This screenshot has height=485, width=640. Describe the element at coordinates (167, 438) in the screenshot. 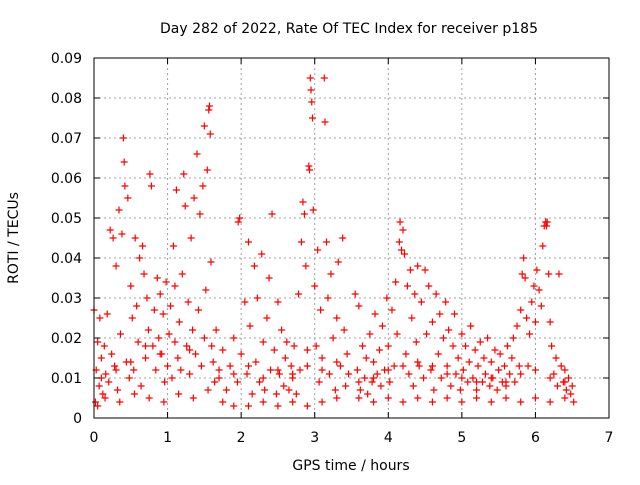

I see `x-tick-label: 1` at that location.